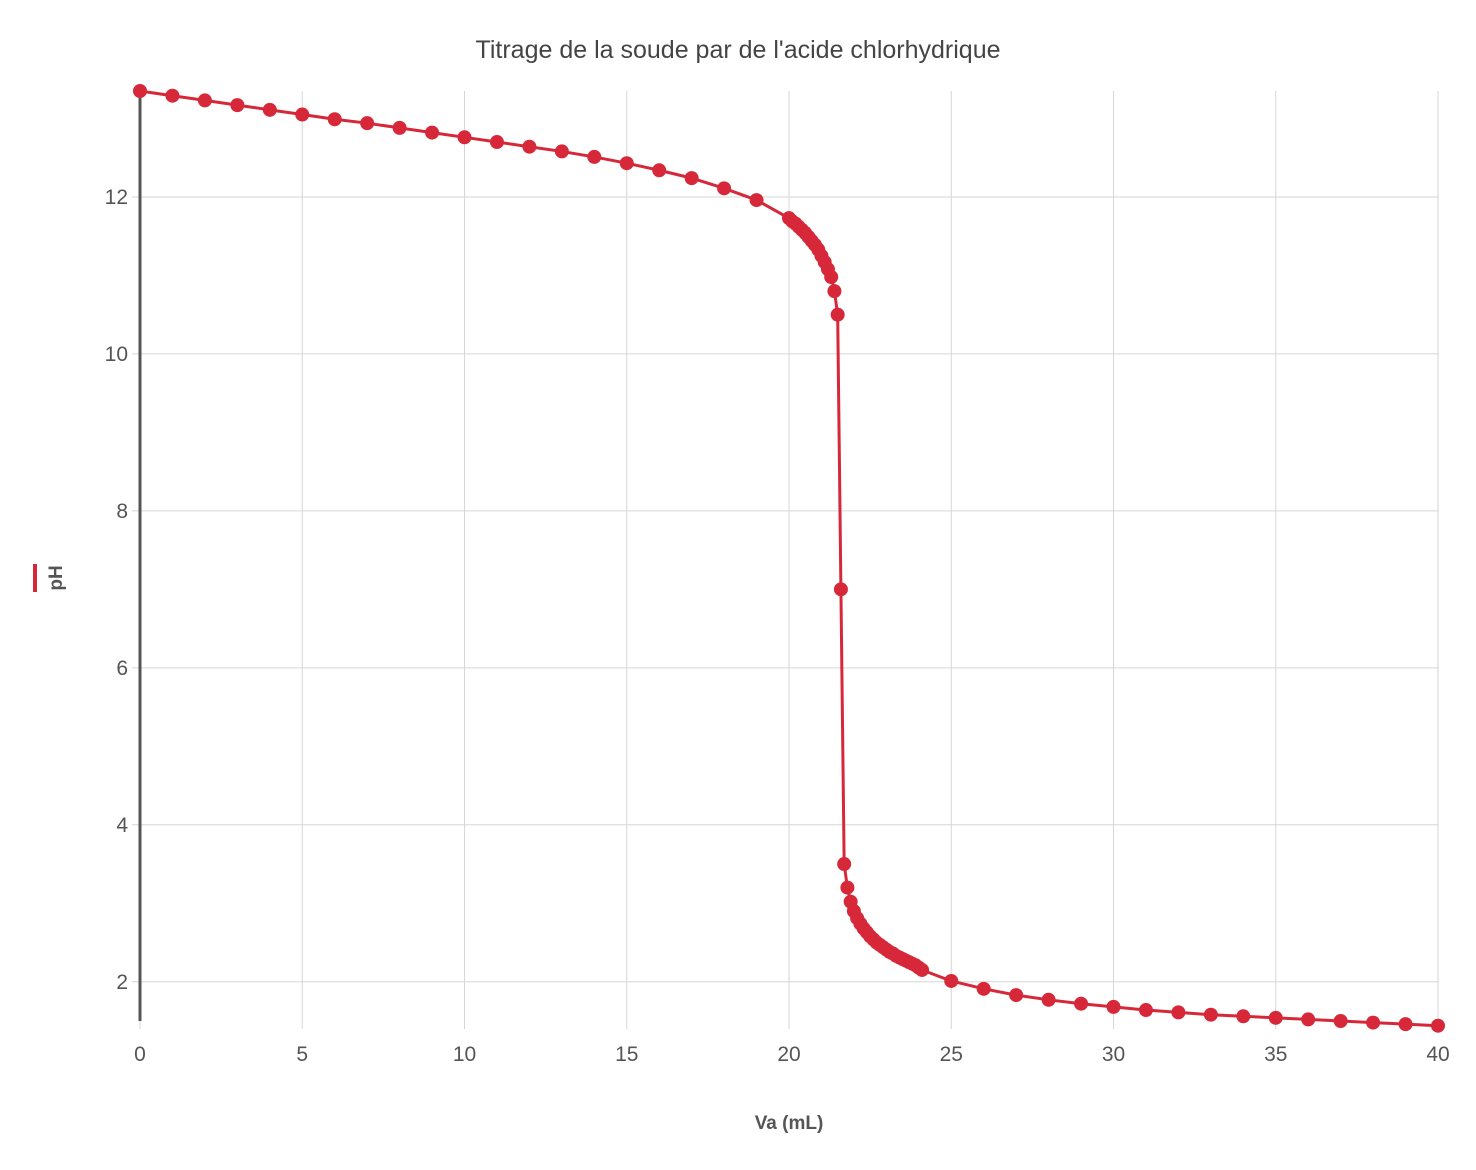 The height and width of the screenshot is (1170, 1476). Describe the element at coordinates (116, 197) in the screenshot. I see `y-tick-label: 12` at that location.